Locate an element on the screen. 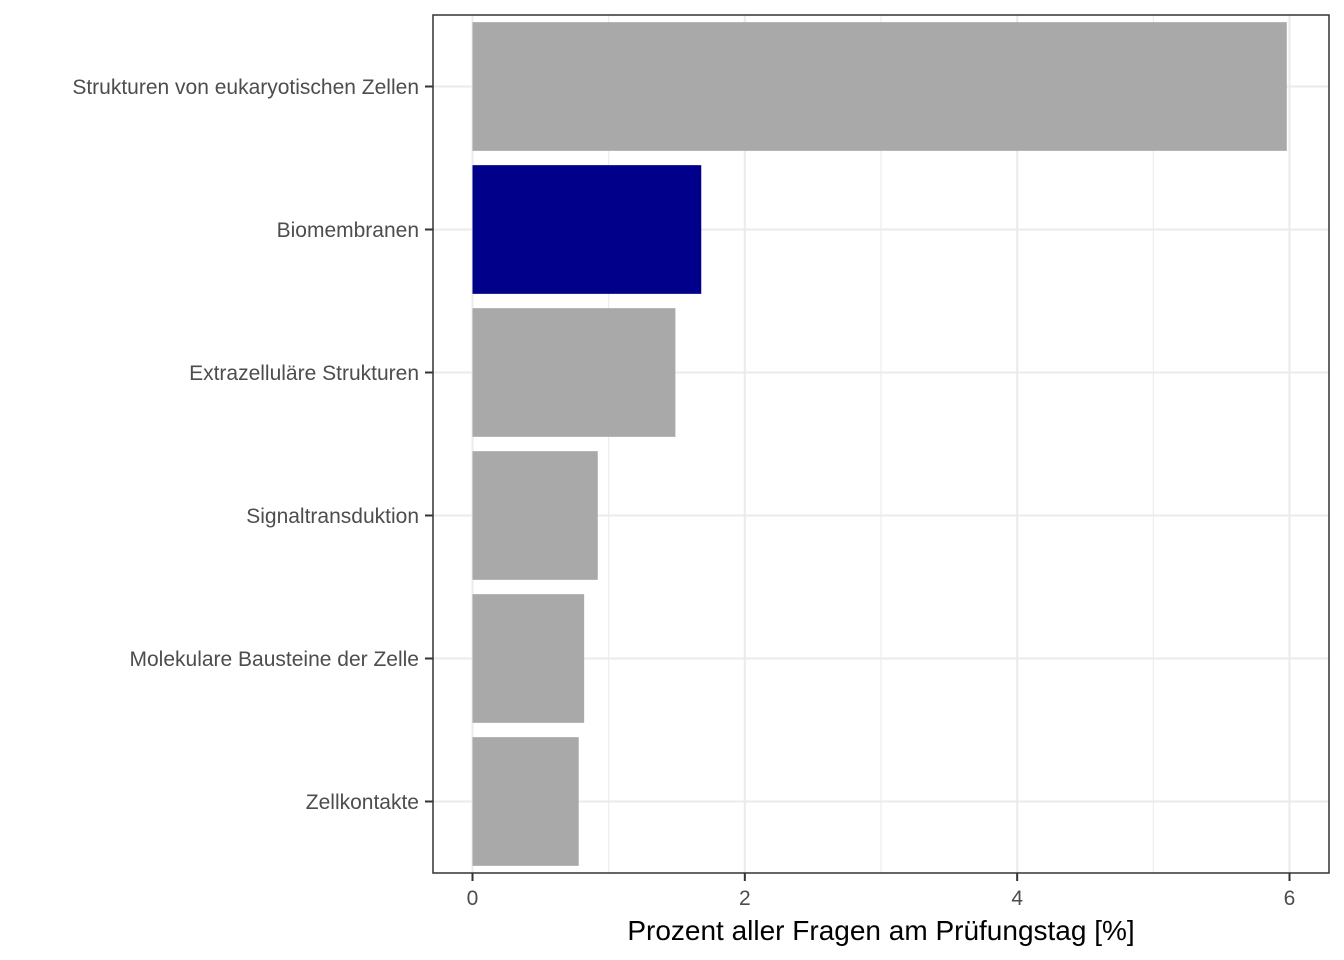 The image size is (1344, 960). x-tick-label: 6 is located at coordinates (1290, 898).